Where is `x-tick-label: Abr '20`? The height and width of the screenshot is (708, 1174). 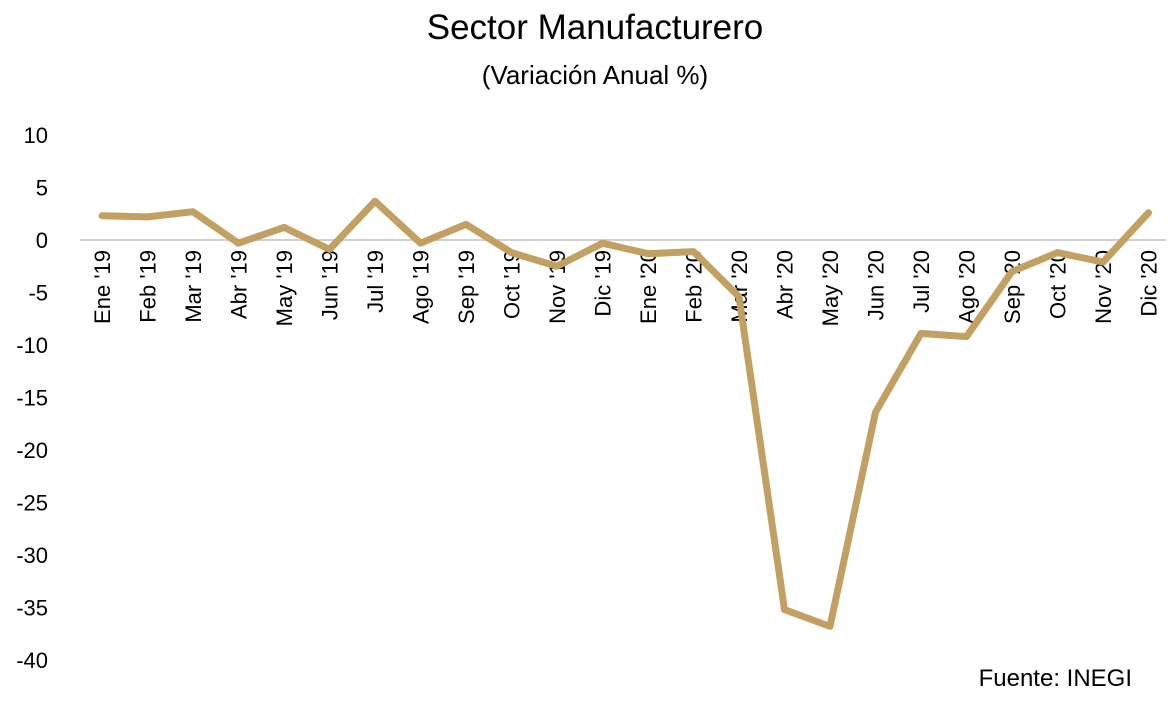 x-tick-label: Abr '20 is located at coordinates (785, 284).